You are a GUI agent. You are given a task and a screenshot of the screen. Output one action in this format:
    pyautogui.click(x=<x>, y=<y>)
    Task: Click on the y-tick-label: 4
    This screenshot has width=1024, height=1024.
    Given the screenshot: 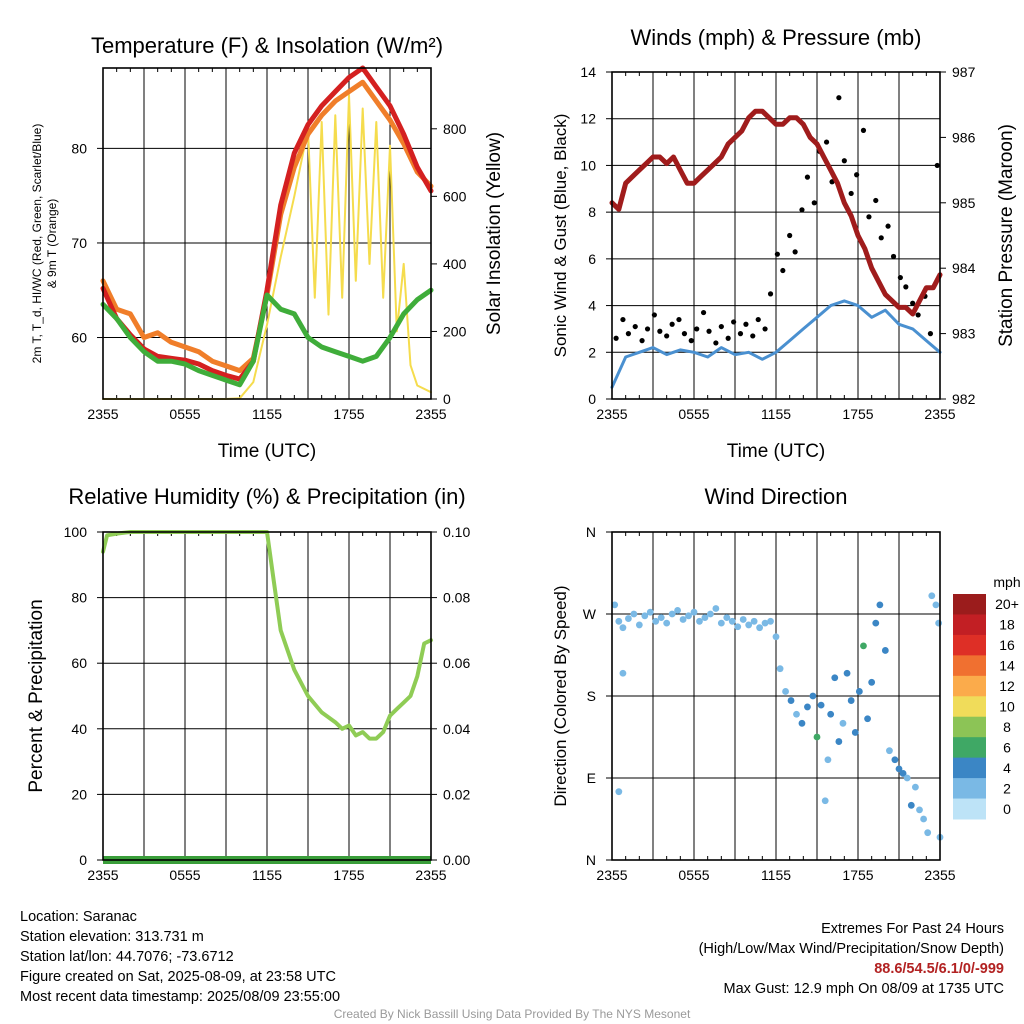 What is the action you would take?
    pyautogui.click(x=592, y=306)
    